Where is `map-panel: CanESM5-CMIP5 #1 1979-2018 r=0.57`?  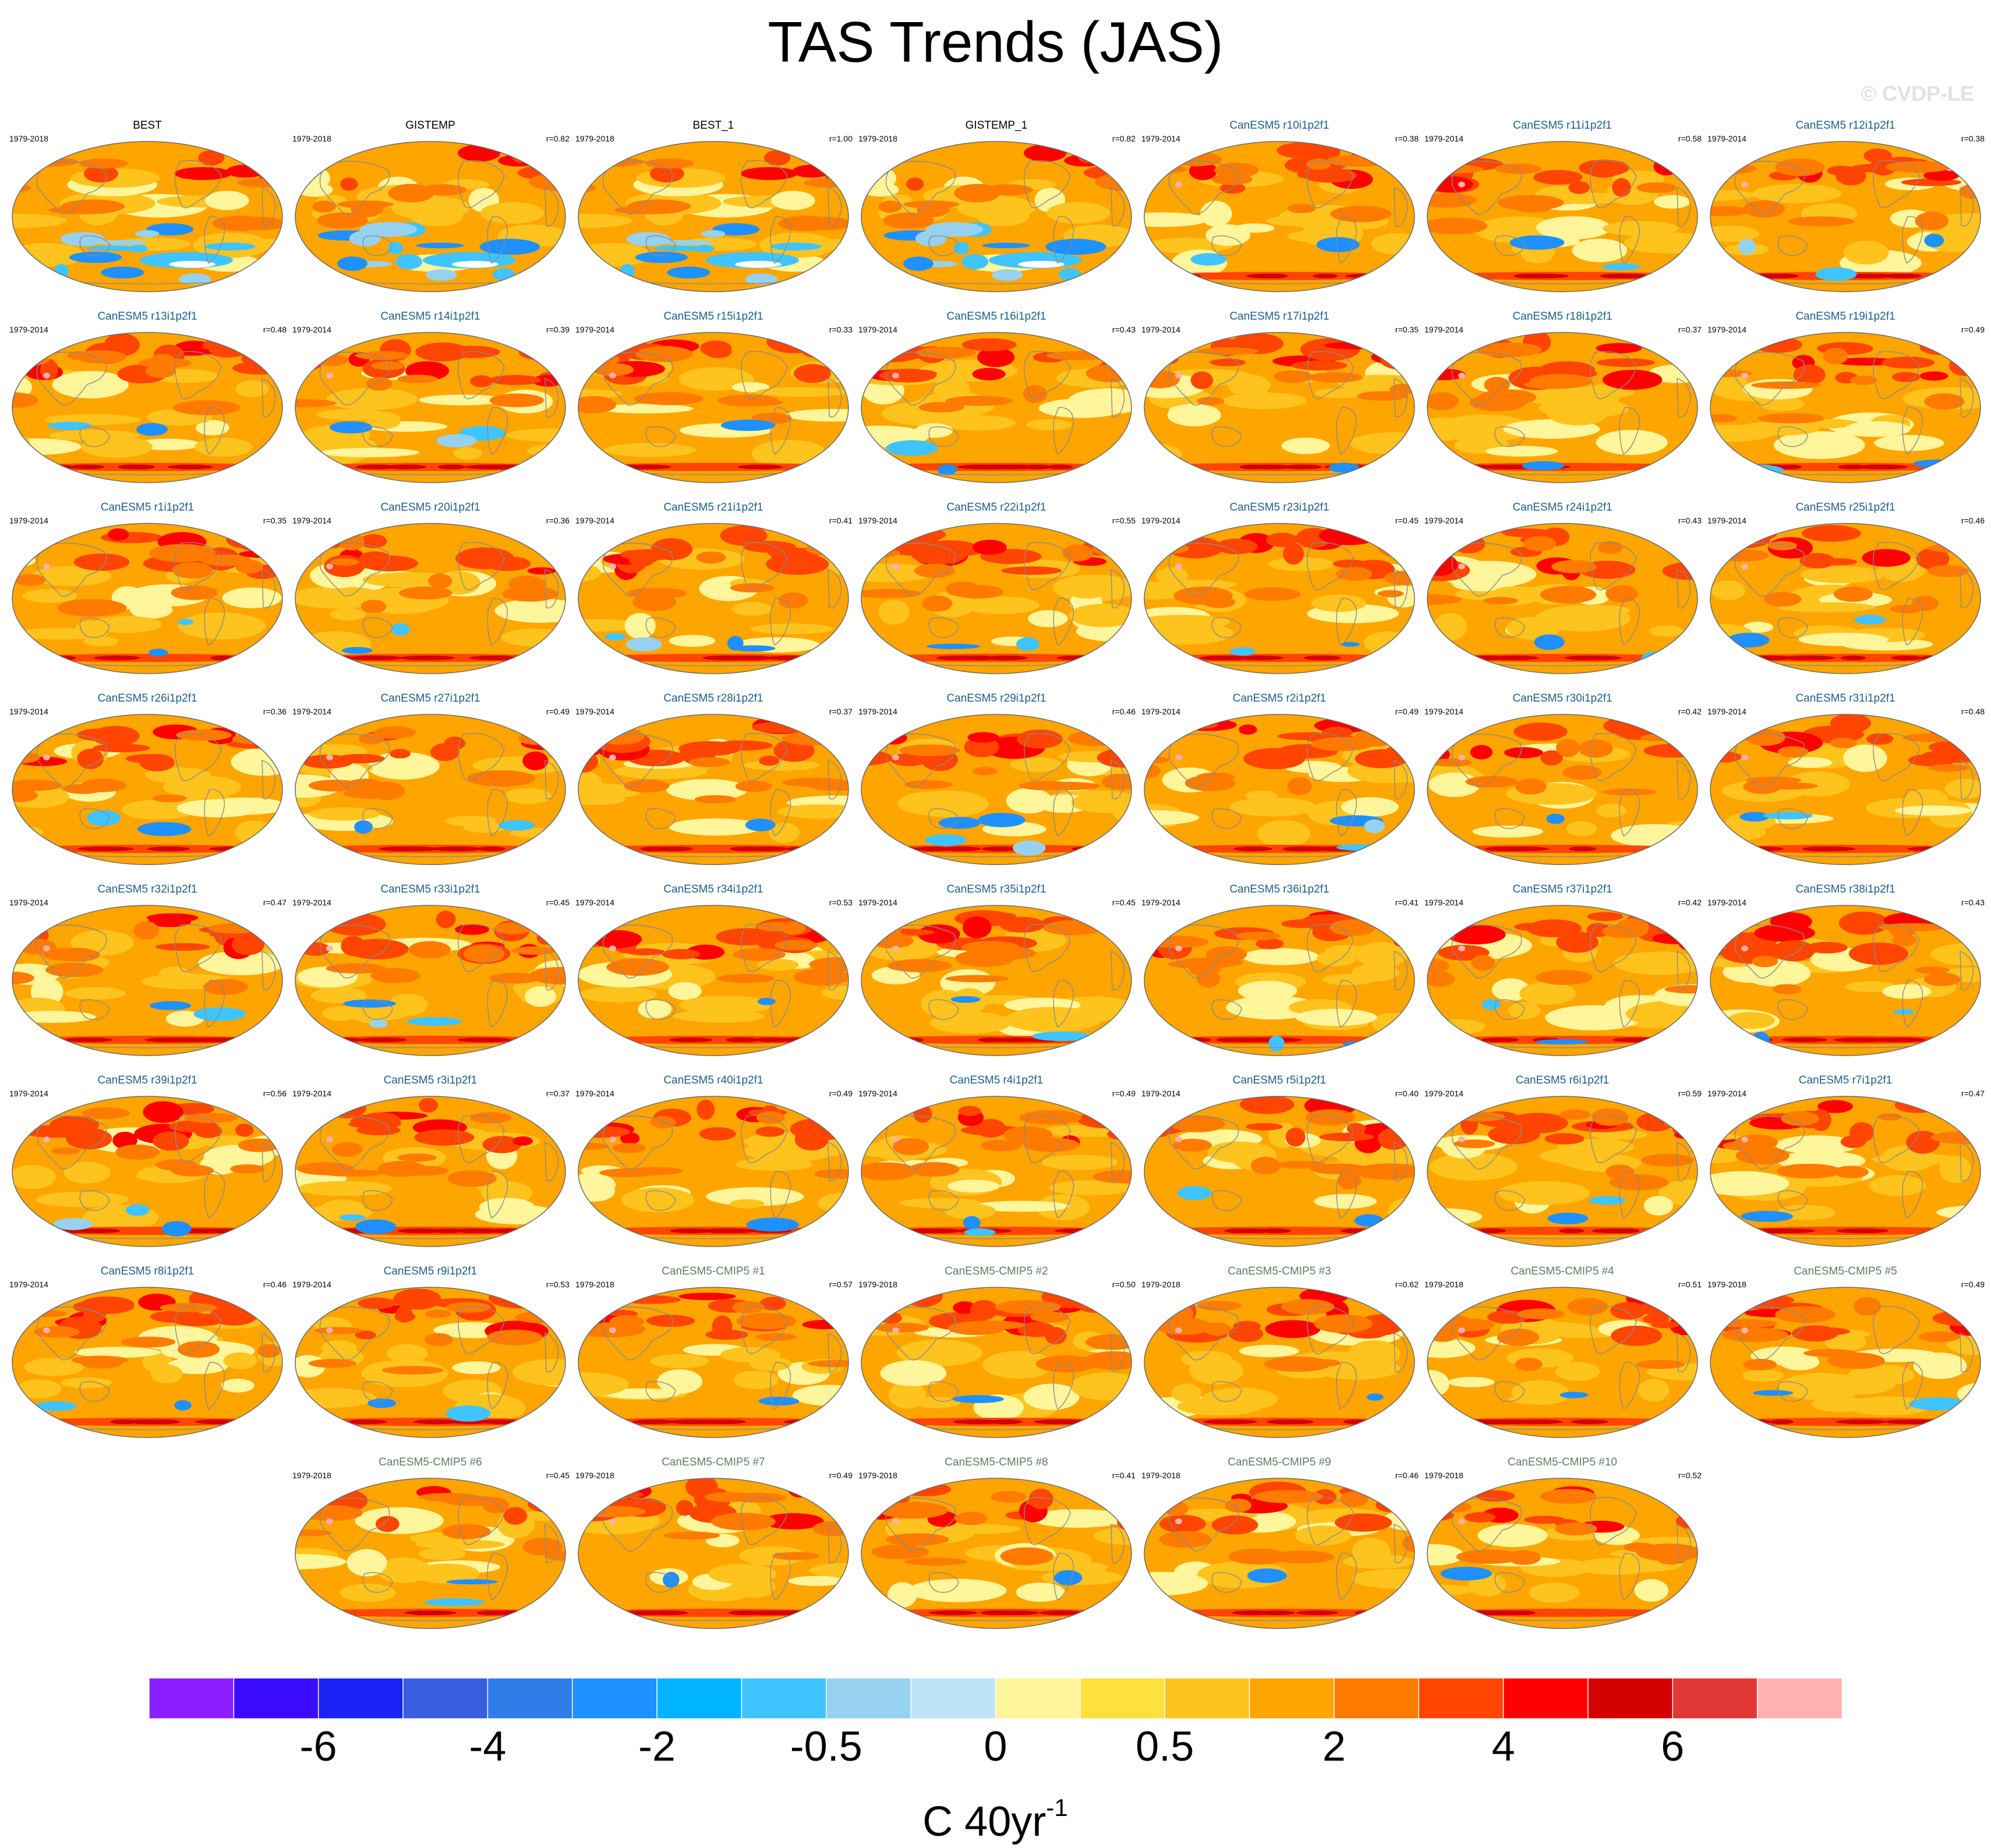 map-panel: CanESM5-CMIP5 #1 1979-2018 r=0.57 is located at coordinates (713, 1353).